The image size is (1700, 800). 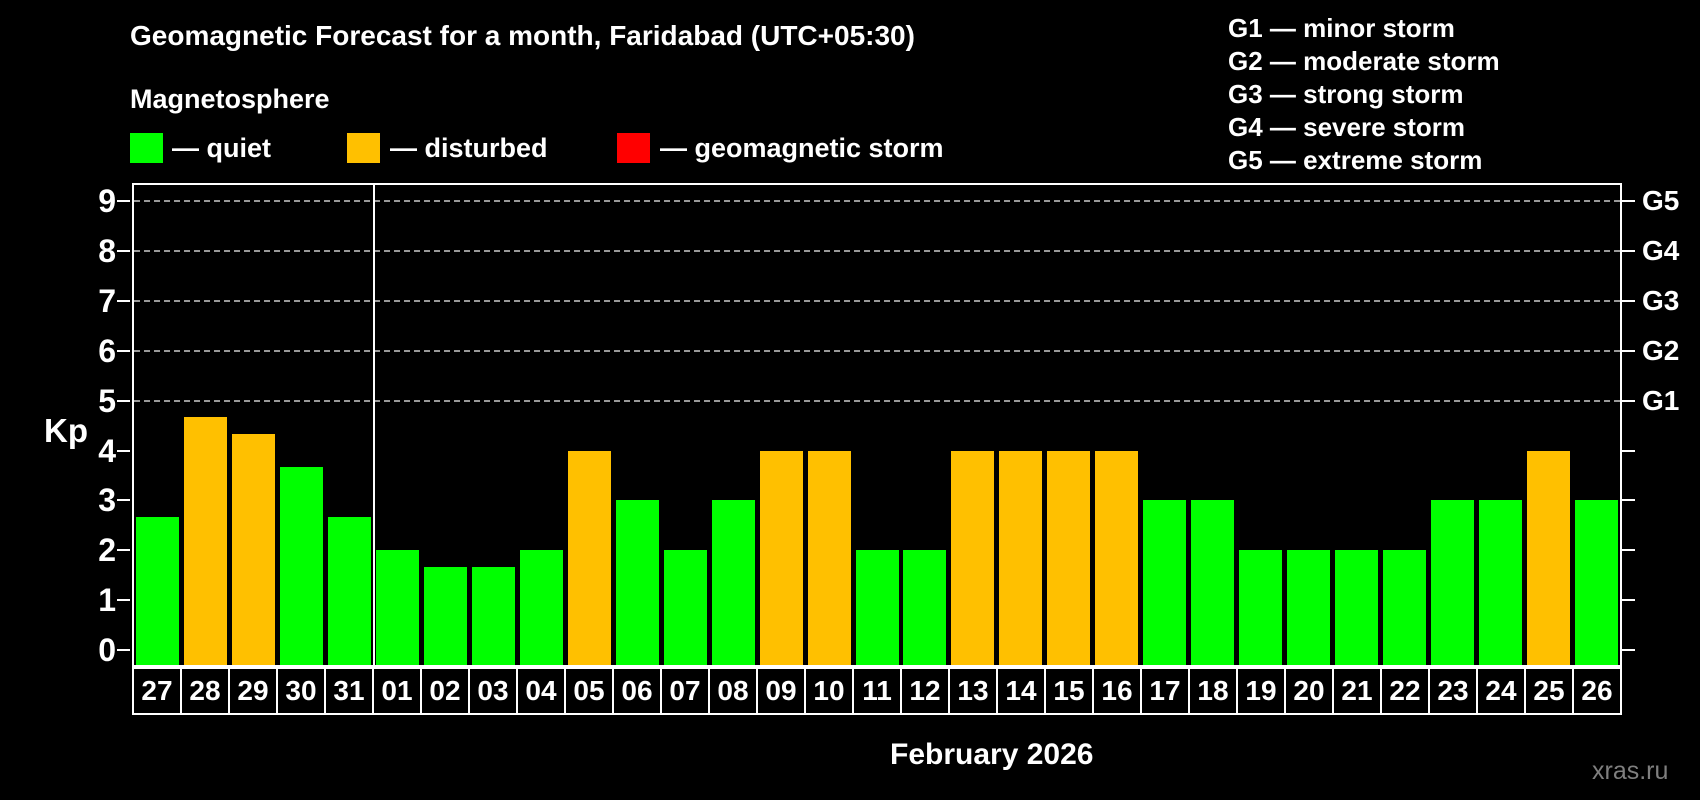 I want to click on magnetosphere-label: Magnetosphere, so click(x=230, y=99).